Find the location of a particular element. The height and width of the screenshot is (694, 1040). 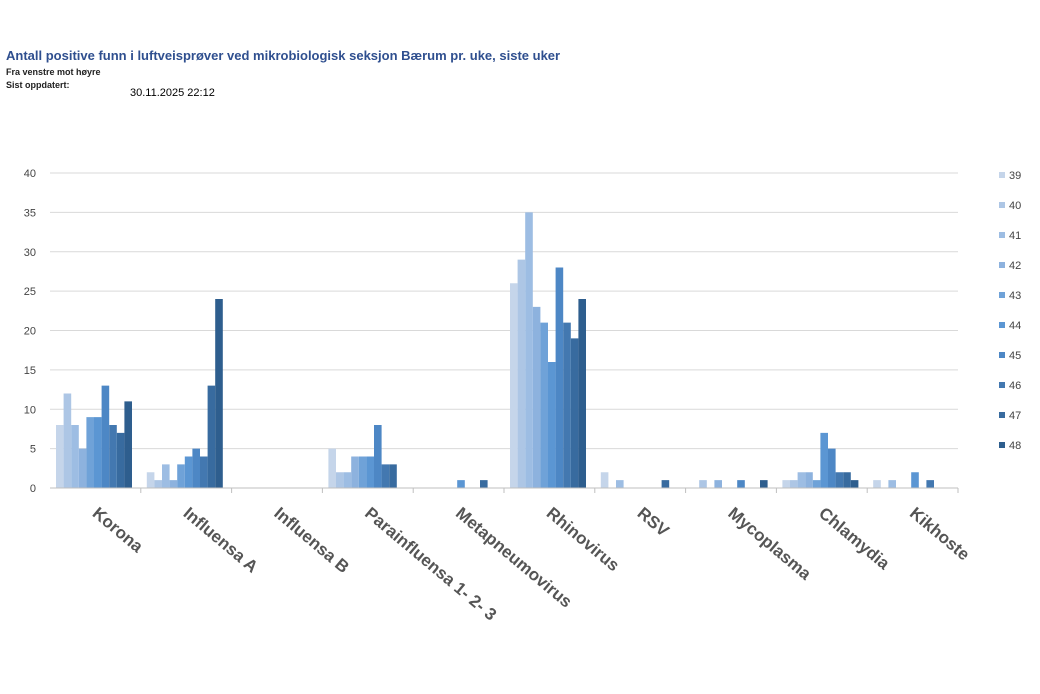

y-tick-label: 10 is located at coordinates (30, 410).